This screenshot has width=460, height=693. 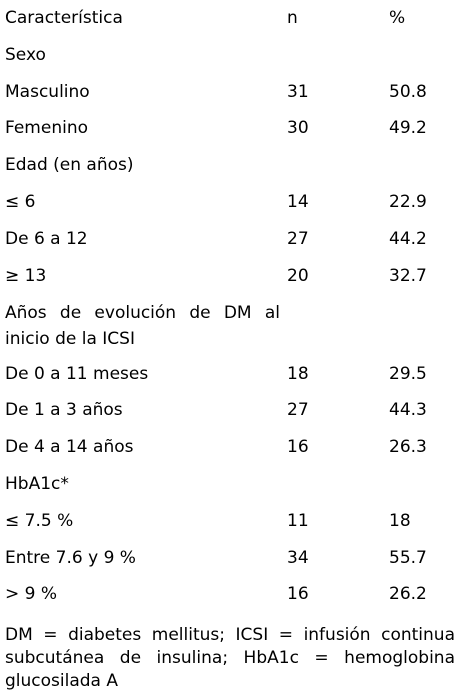 I want to click on count-cell: 31, so click(x=298, y=91).